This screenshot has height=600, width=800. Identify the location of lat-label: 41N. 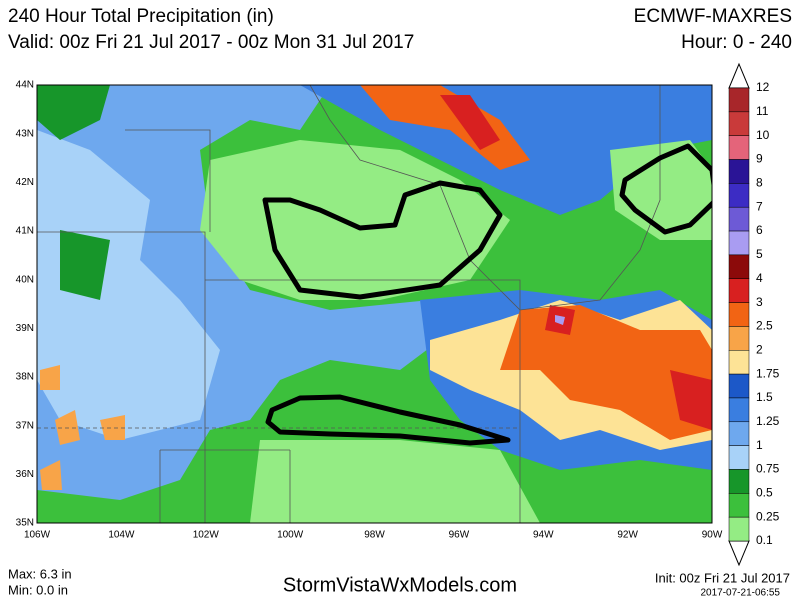
(25, 231).